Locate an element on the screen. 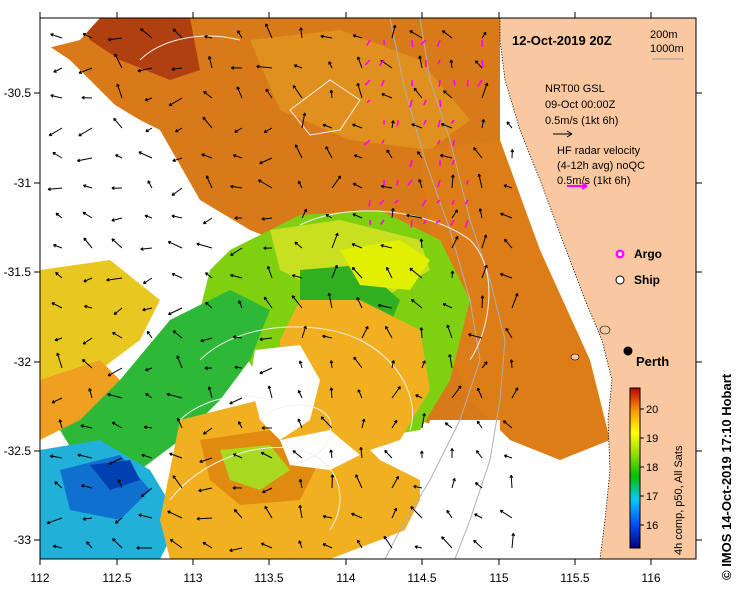 The image size is (739, 592). x-tick-label: 115 is located at coordinates (498, 578).